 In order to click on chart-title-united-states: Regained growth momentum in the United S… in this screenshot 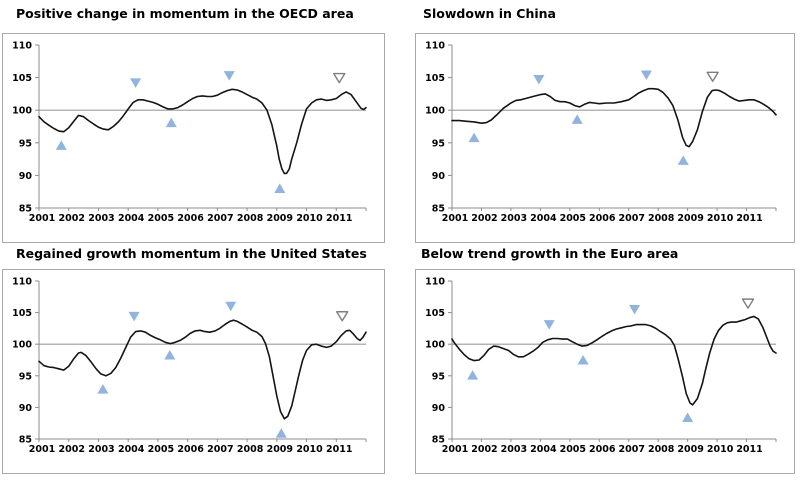, I will do `click(191, 253)`.